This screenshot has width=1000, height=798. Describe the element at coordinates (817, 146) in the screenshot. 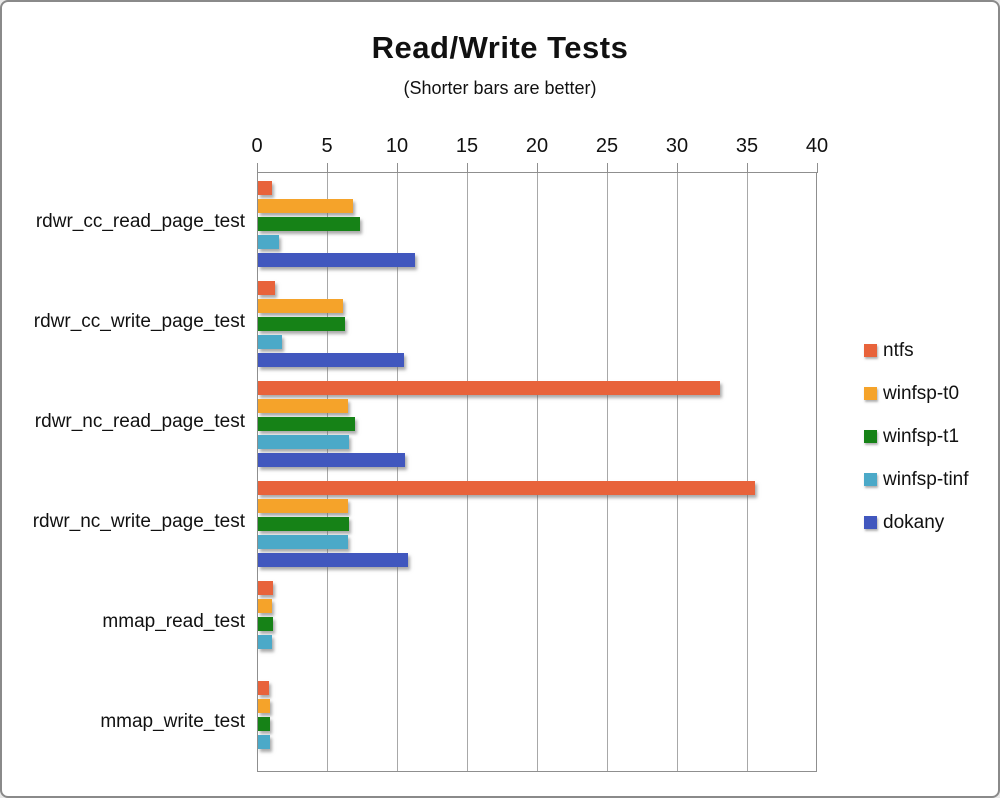

I see `x-axis-tick-label: 40` at that location.